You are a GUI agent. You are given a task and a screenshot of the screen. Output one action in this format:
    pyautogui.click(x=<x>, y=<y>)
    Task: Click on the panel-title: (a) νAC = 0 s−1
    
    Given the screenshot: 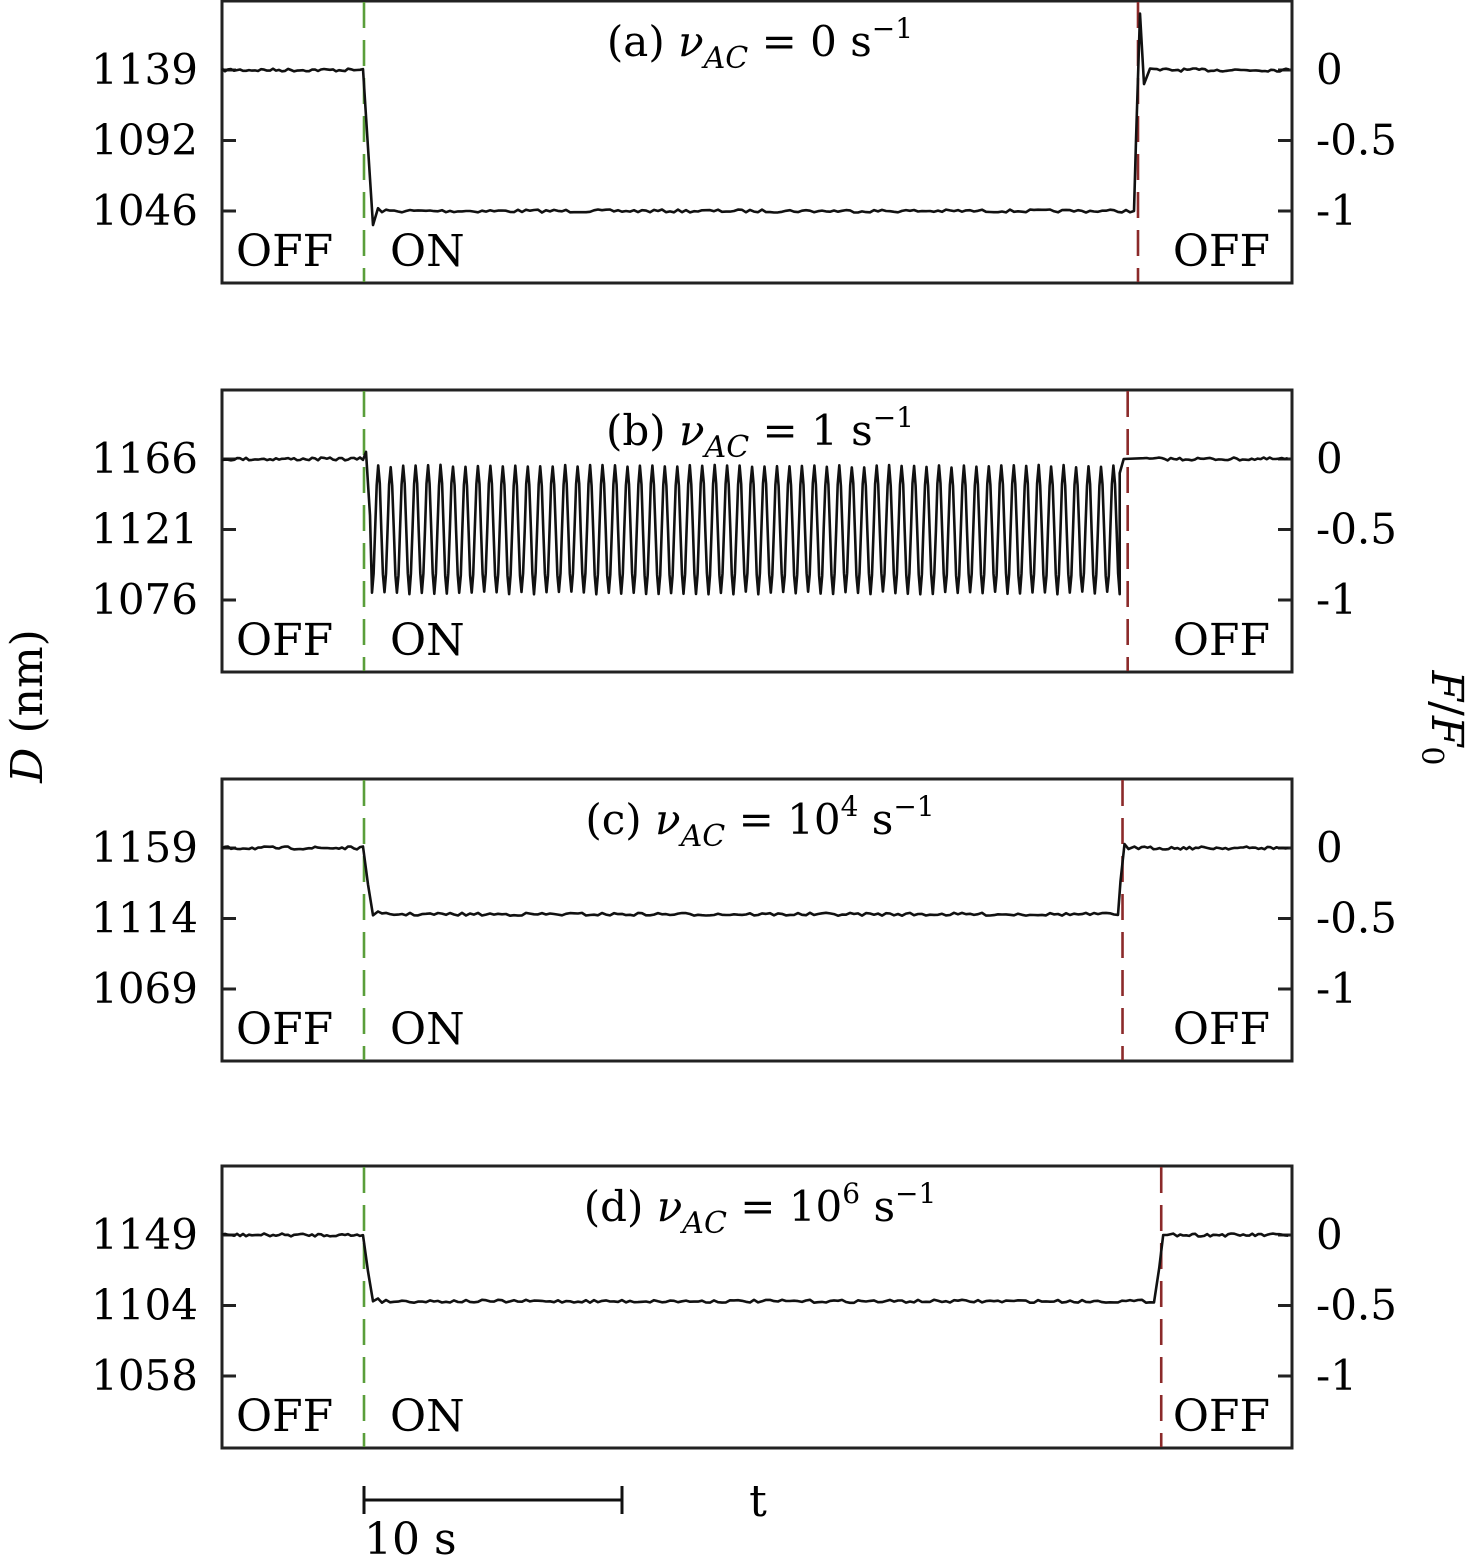 What is the action you would take?
    pyautogui.click(x=760, y=44)
    